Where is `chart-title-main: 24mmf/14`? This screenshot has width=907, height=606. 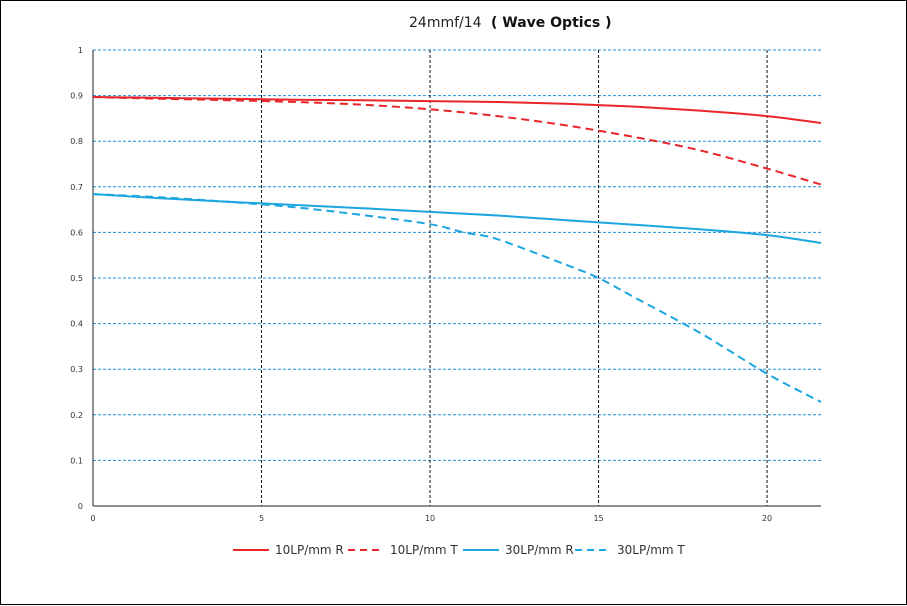
chart-title-main: 24mmf/14 is located at coordinates (445, 23).